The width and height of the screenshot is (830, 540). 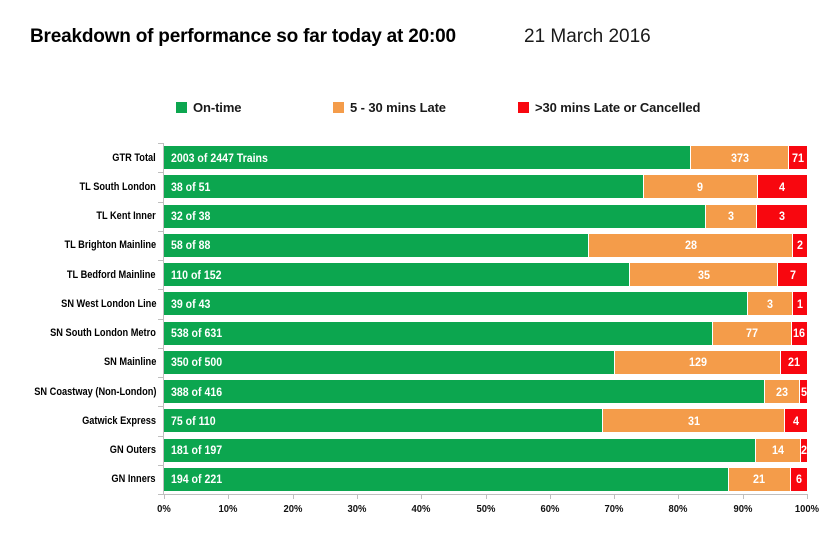 I want to click on late-segment: 9, so click(x=700, y=187).